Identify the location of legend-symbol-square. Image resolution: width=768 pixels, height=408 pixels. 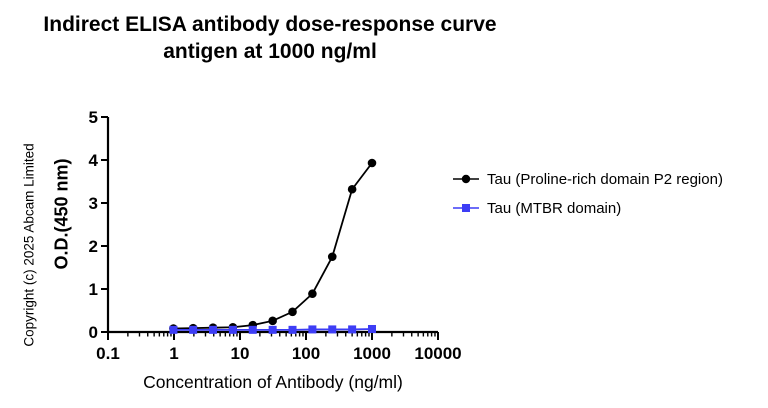
(466, 208).